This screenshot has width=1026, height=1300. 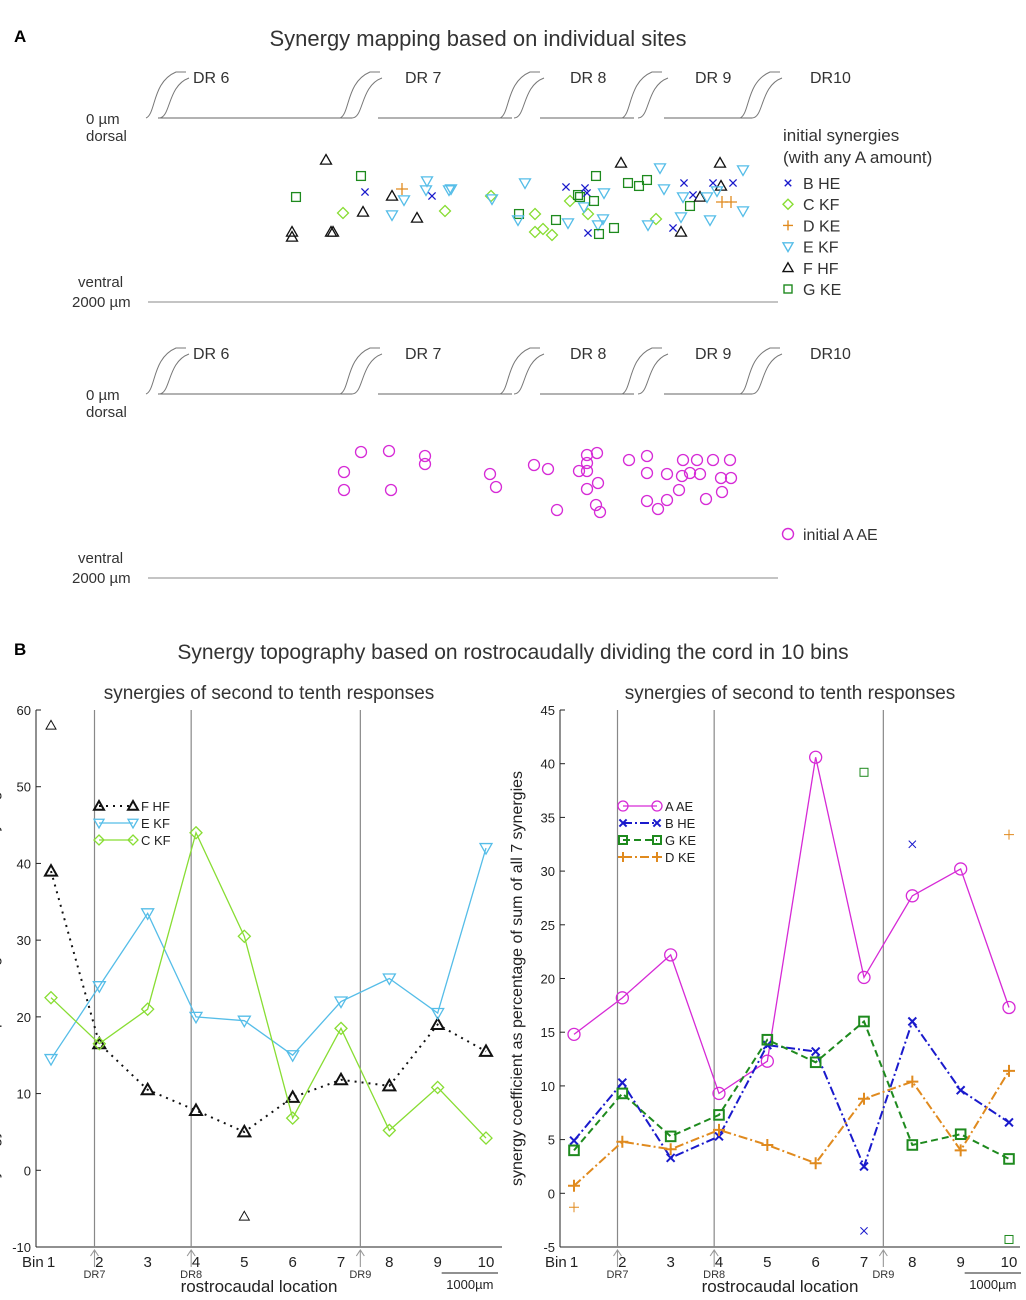 What do you see at coordinates (100, 558) in the screenshot?
I see `map2-ventral-label: ventral` at bounding box center [100, 558].